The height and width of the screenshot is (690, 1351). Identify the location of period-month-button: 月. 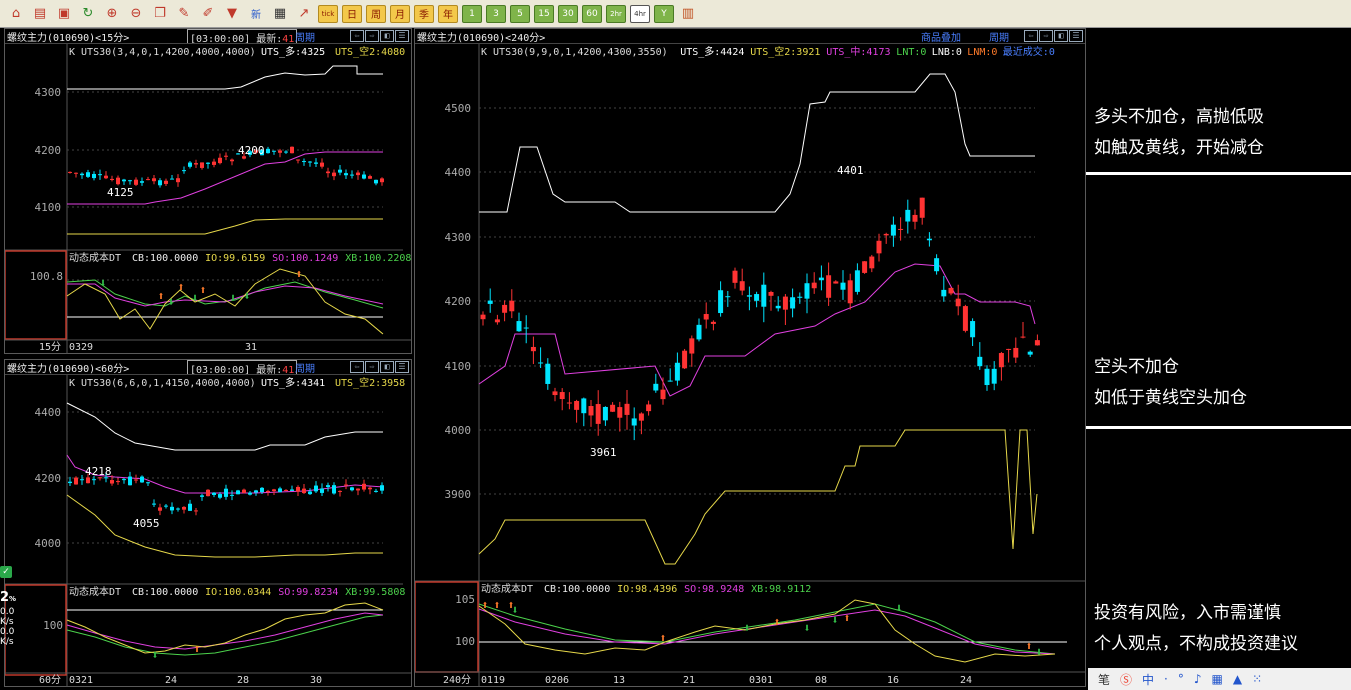
(400, 13).